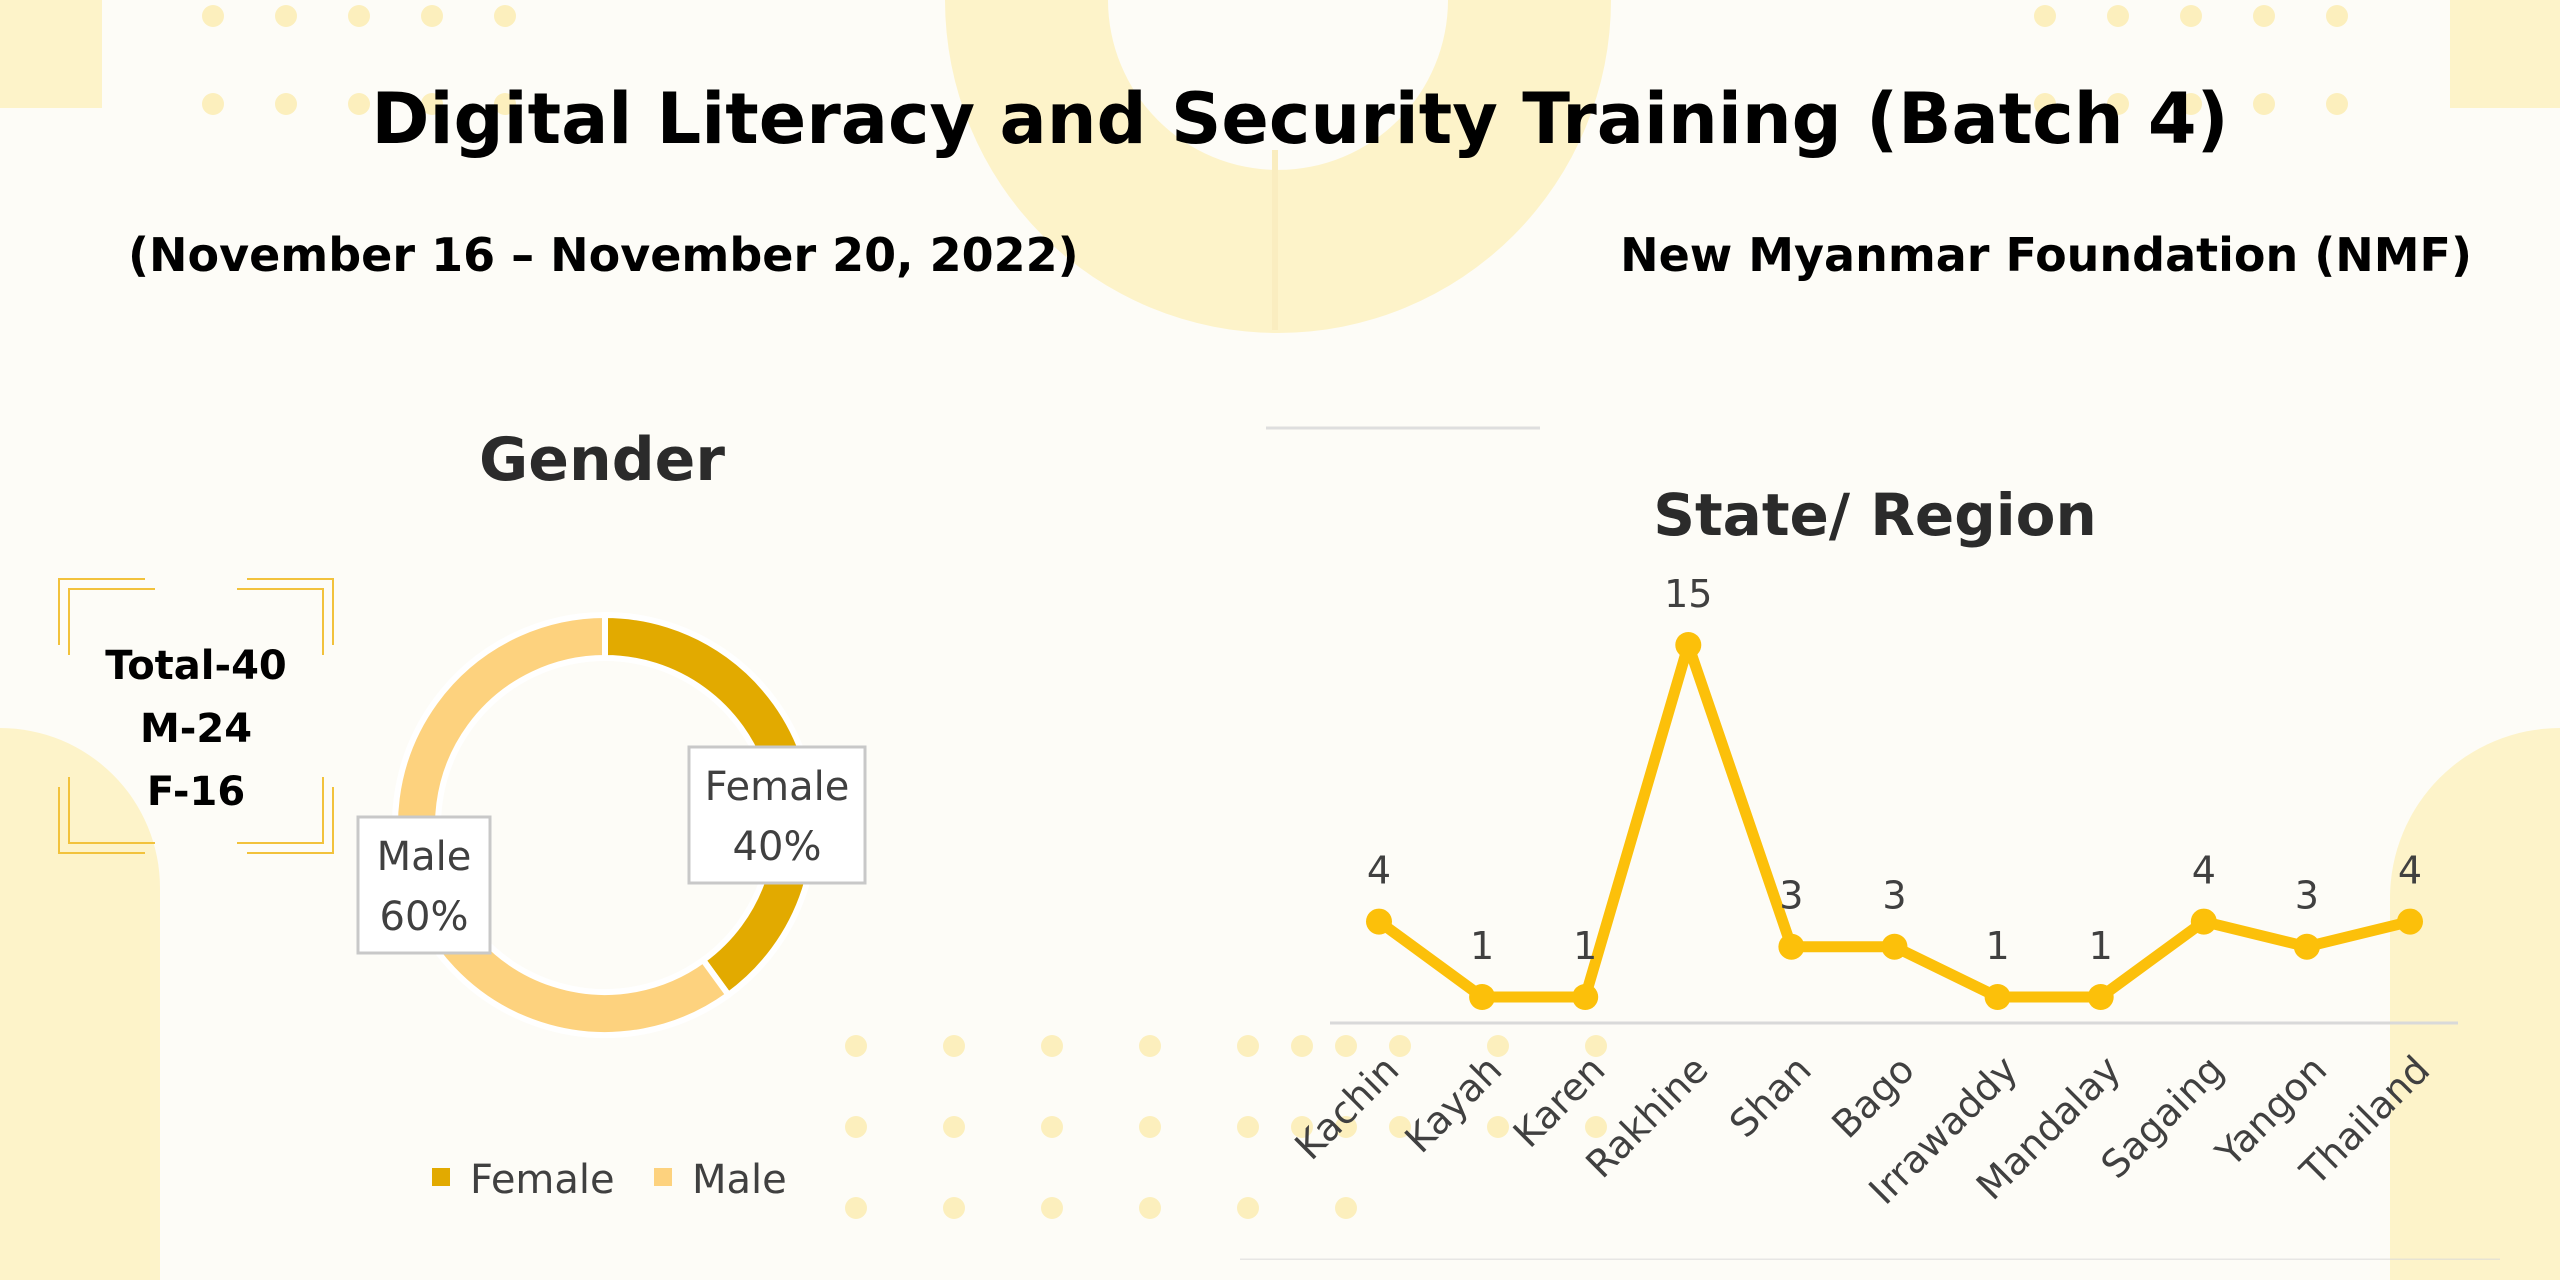 The width and height of the screenshot is (2560, 1280). Describe the element at coordinates (1379, 921) in the screenshot. I see `data-point-kachin` at that location.